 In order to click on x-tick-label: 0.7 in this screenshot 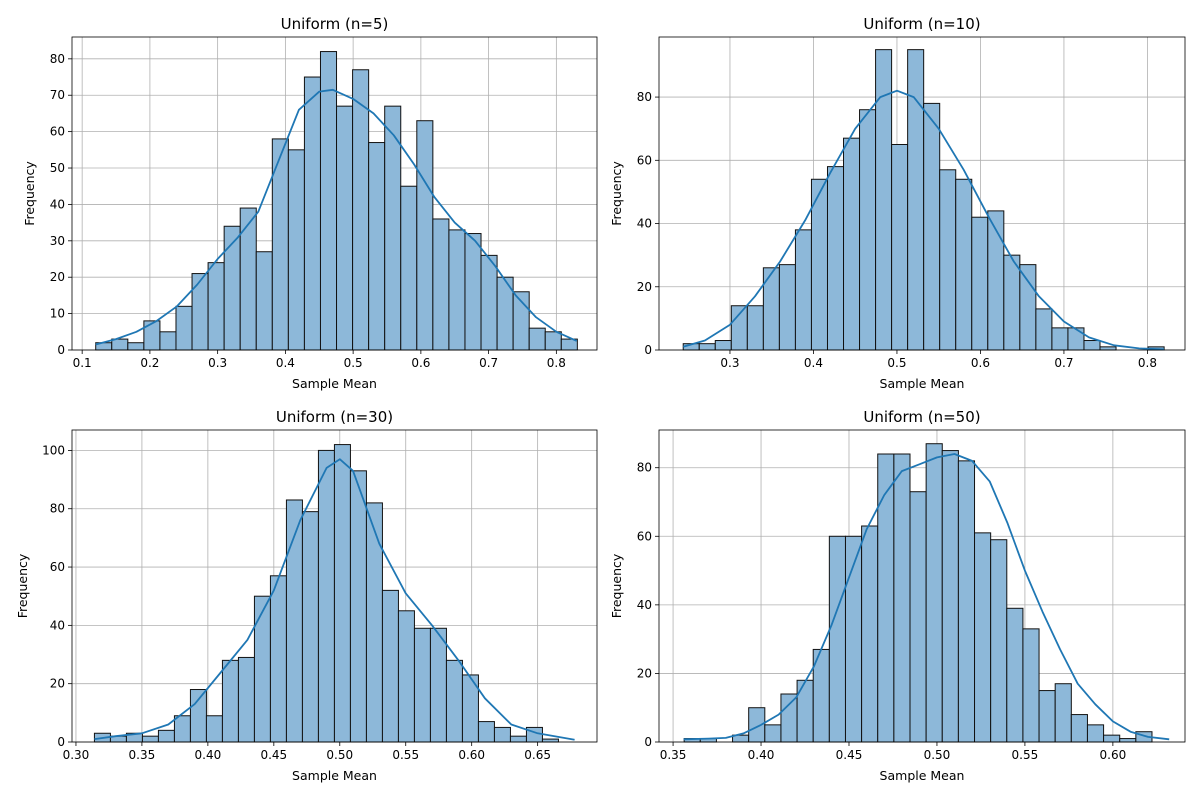, I will do `click(488, 363)`.